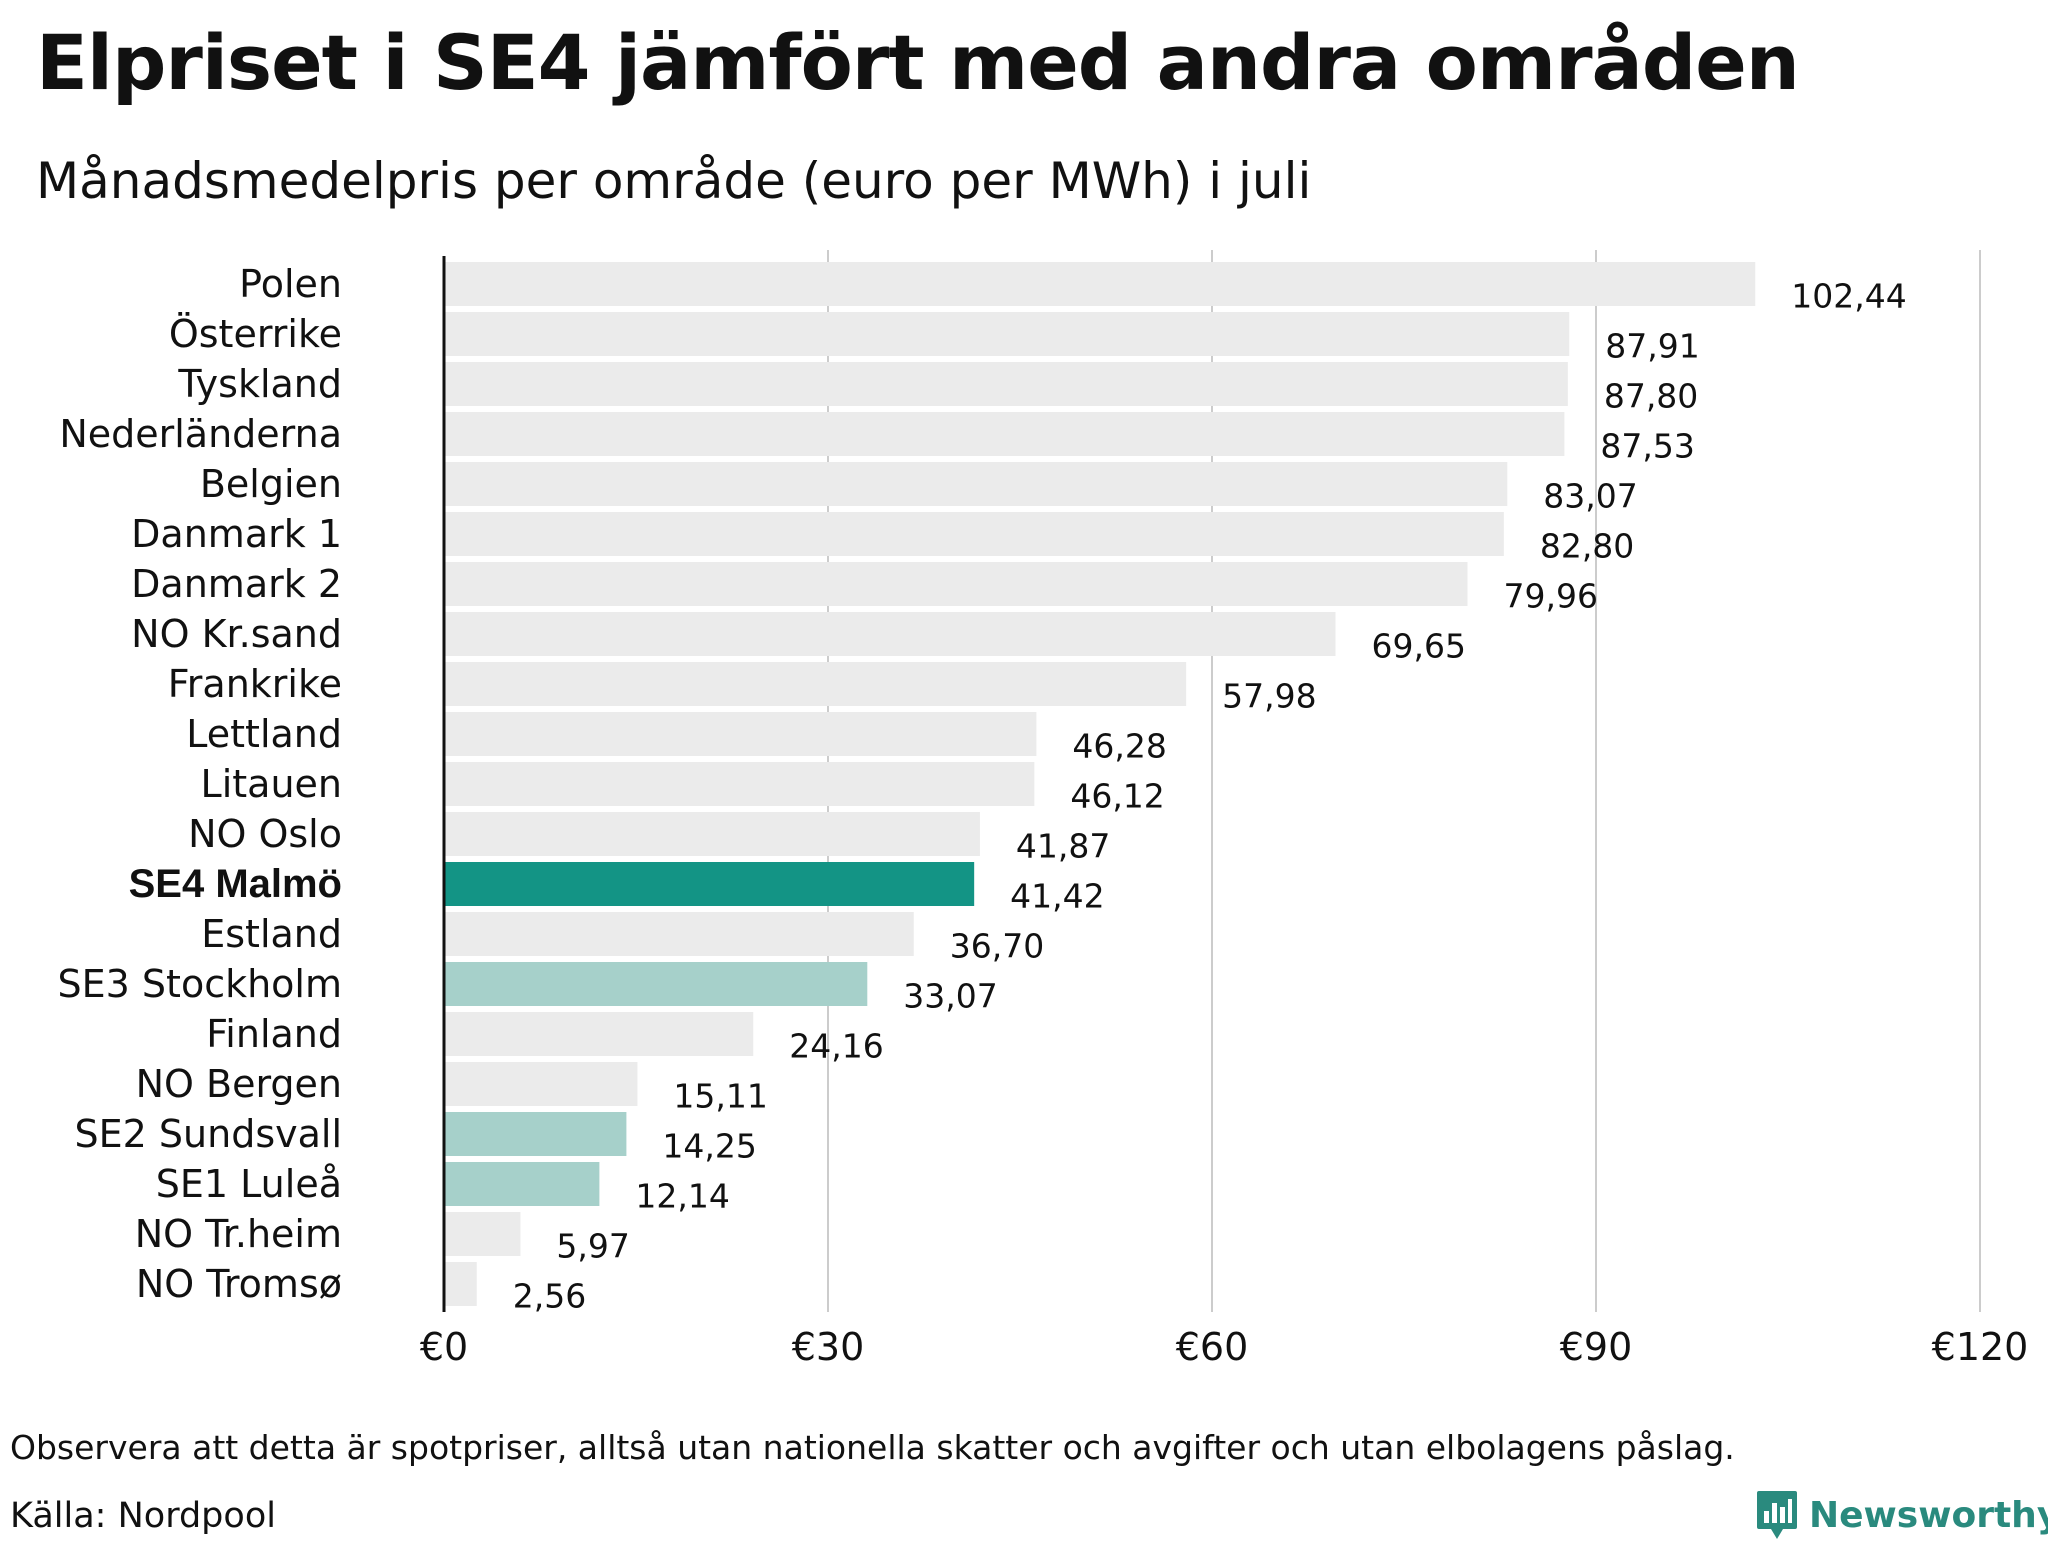 Image resolution: width=2048 pixels, height=1542 pixels. Describe the element at coordinates (682, 1196) in the screenshot. I see `value-label: 12,14` at that location.